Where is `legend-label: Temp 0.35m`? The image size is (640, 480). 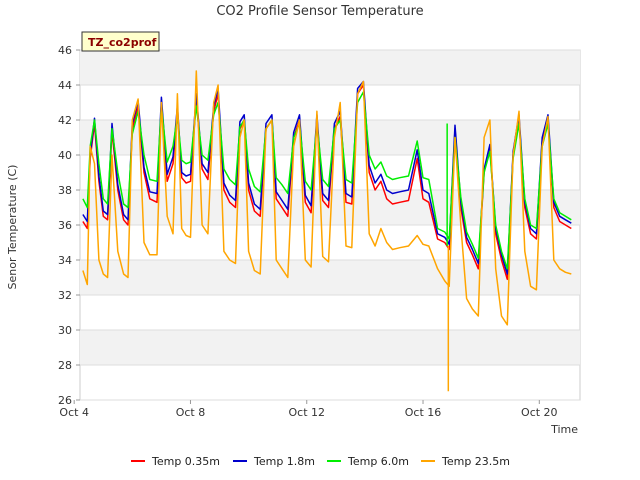
legend-label: Temp 0.35m is located at coordinates (185, 461).